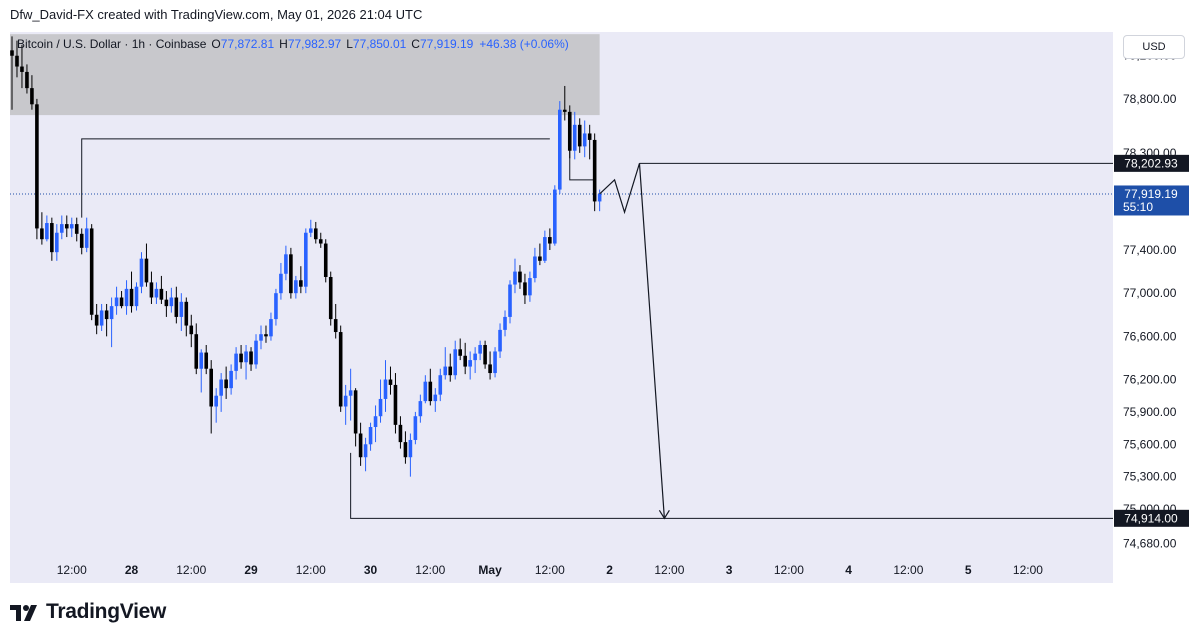 This screenshot has width=1200, height=643. What do you see at coordinates (664, 515) in the screenshot?
I see `projection-arrowhead` at bounding box center [664, 515].